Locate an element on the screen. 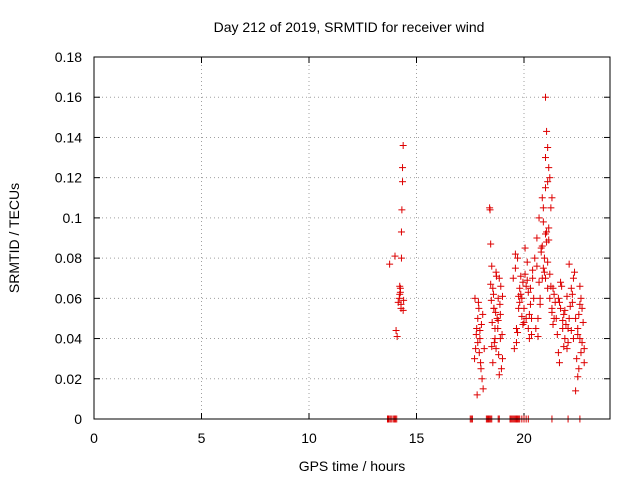 Image resolution: width=640 pixels, height=480 pixels. x-tick-label: 15 is located at coordinates (417, 438).